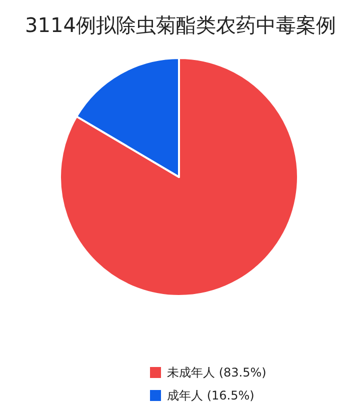 The width and height of the screenshot is (361, 420). I want to click on legend-label: 未成年人 (83.5%), so click(216, 373).